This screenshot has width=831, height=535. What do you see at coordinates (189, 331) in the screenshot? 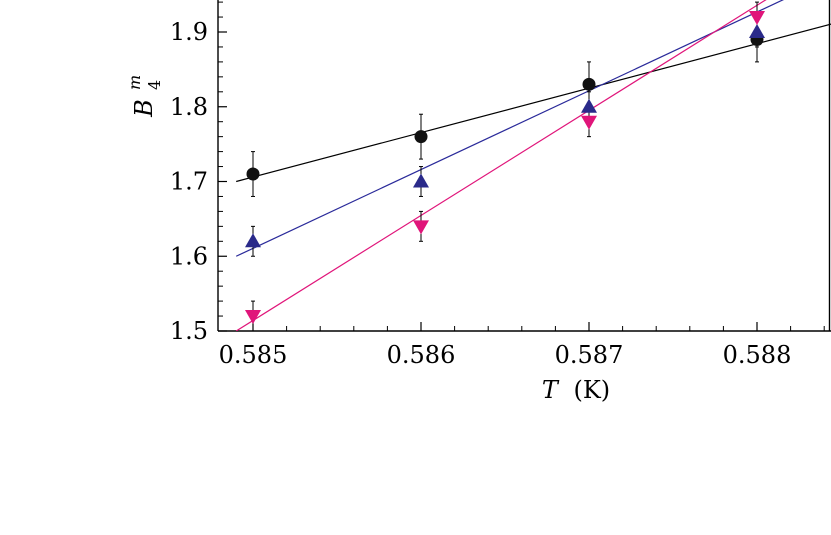
I see `y-tick-label: 1.5` at bounding box center [189, 331].